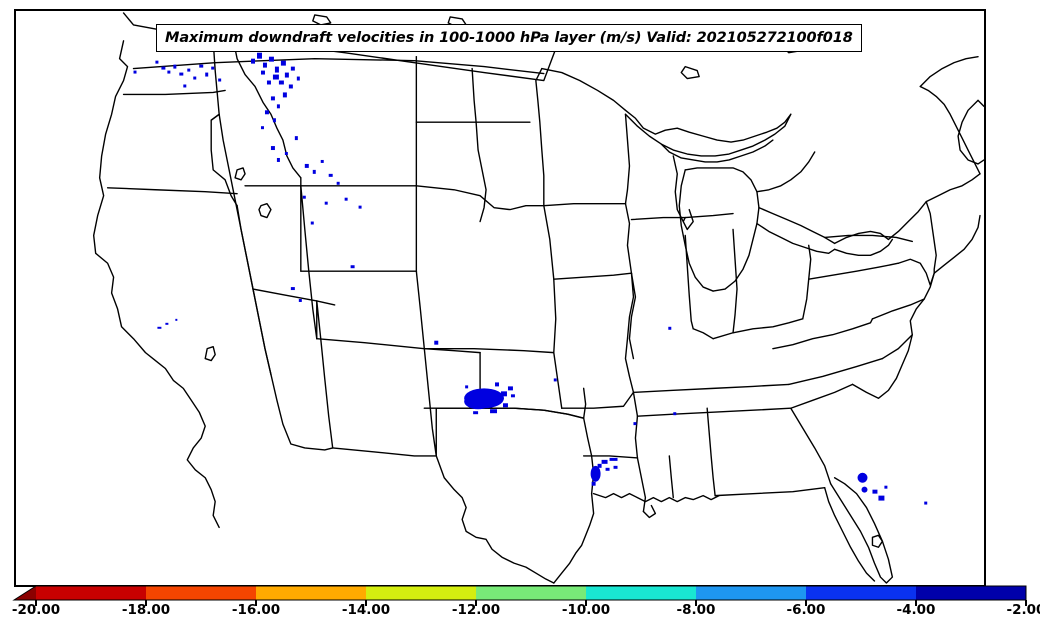 The width and height of the screenshot is (1040, 632). Describe the element at coordinates (210, 353) in the screenshot. I see `inland-lake-california` at that location.